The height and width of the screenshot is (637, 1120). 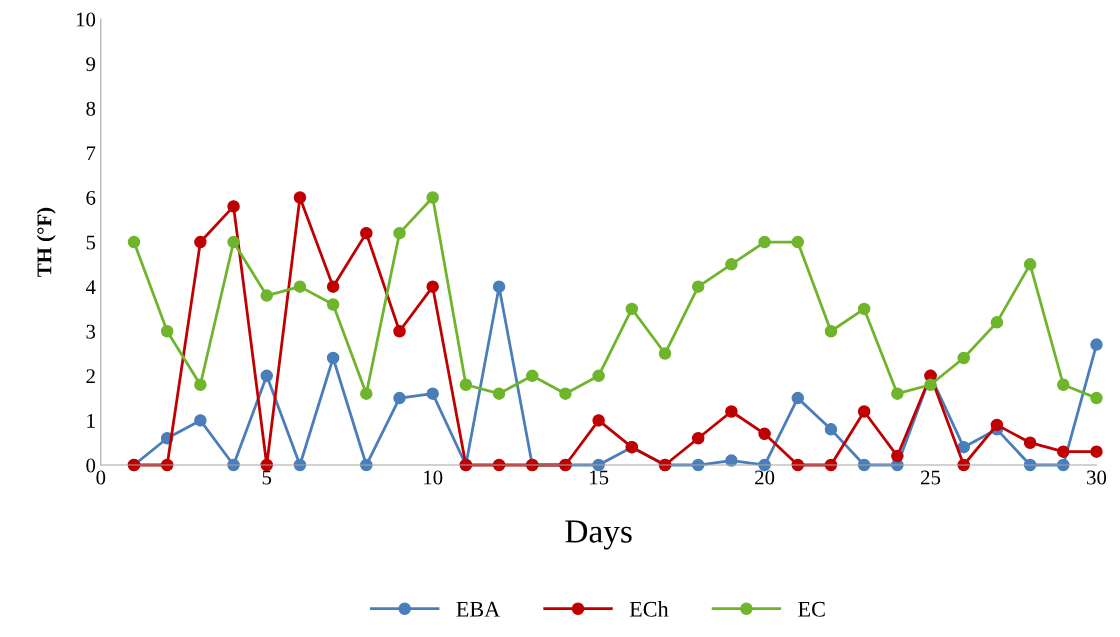 I want to click on legend-label: EC, so click(x=811, y=609).